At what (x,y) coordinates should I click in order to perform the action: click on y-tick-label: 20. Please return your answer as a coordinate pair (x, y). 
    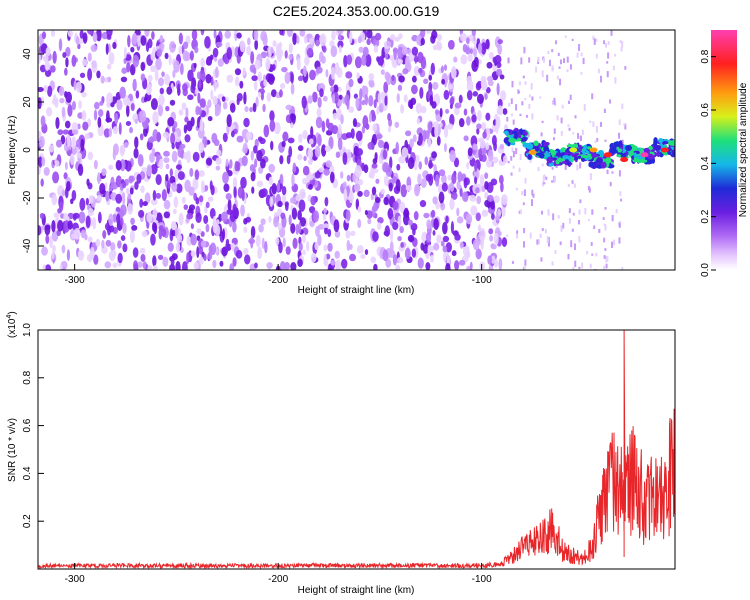
    Looking at the image, I should click on (27, 102).